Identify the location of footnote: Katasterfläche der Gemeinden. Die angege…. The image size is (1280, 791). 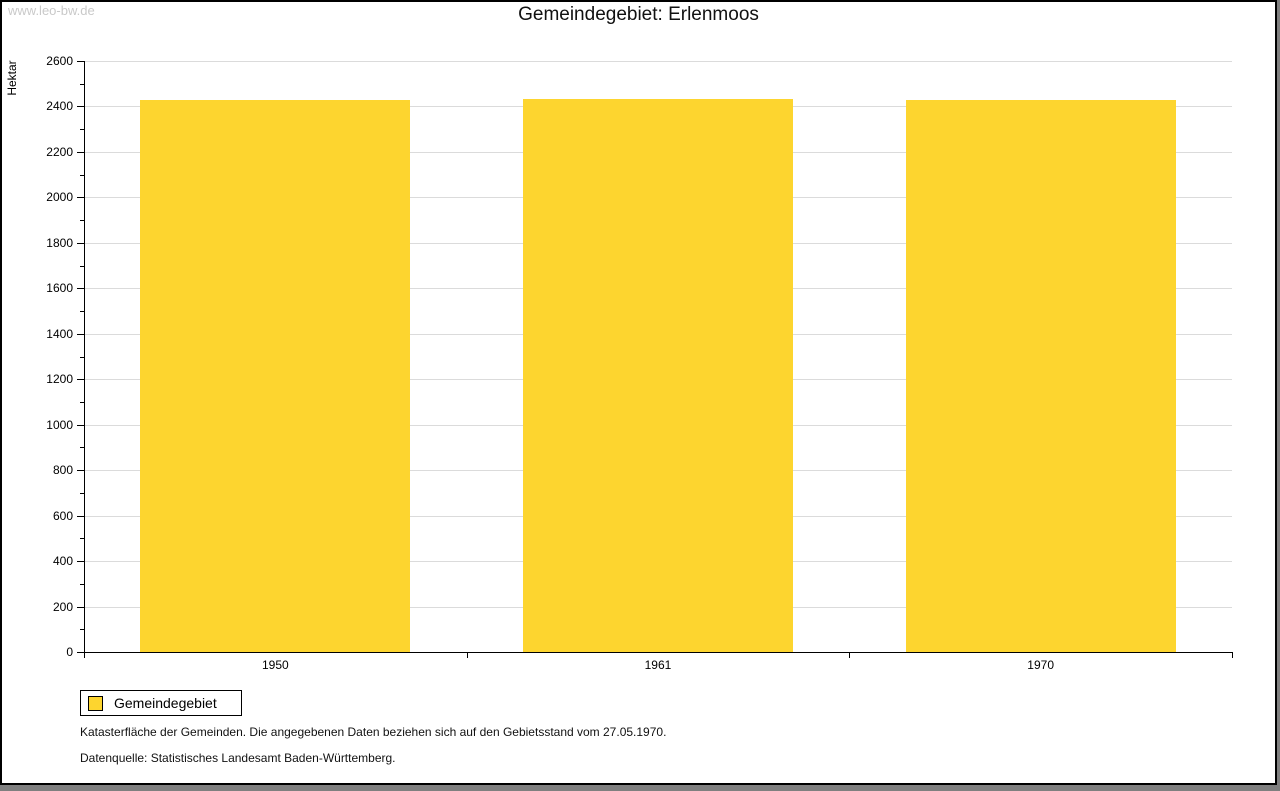
(373, 732).